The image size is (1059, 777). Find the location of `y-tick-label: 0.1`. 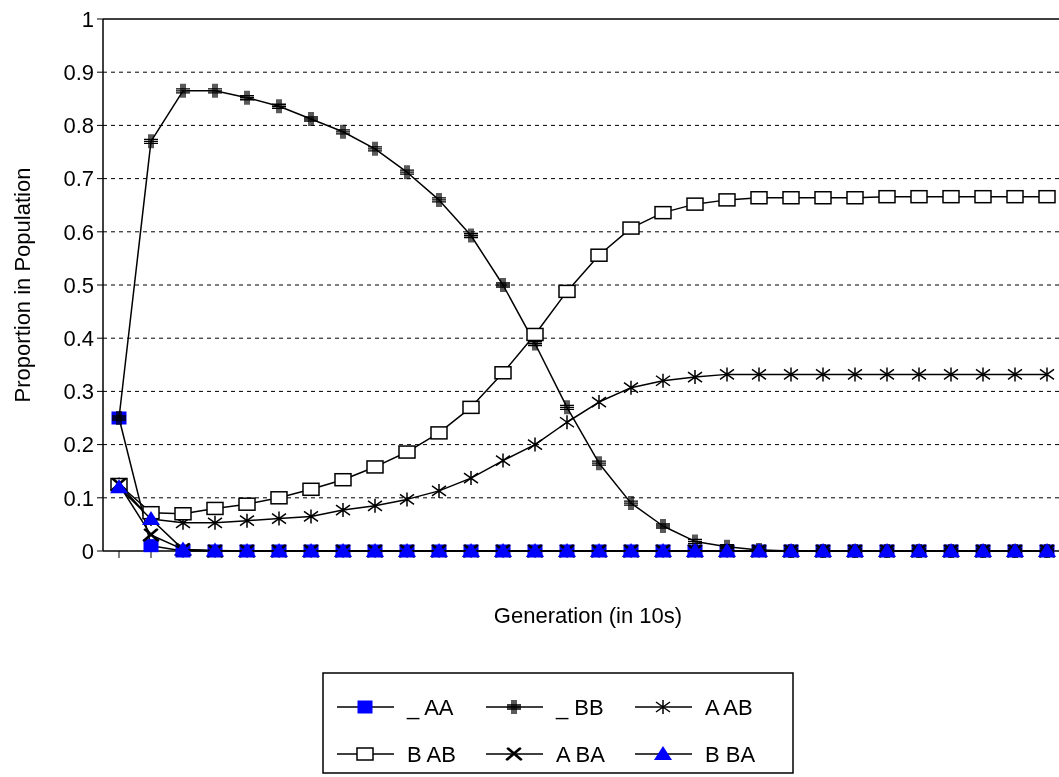

y-tick-label: 0.1 is located at coordinates (78, 498).